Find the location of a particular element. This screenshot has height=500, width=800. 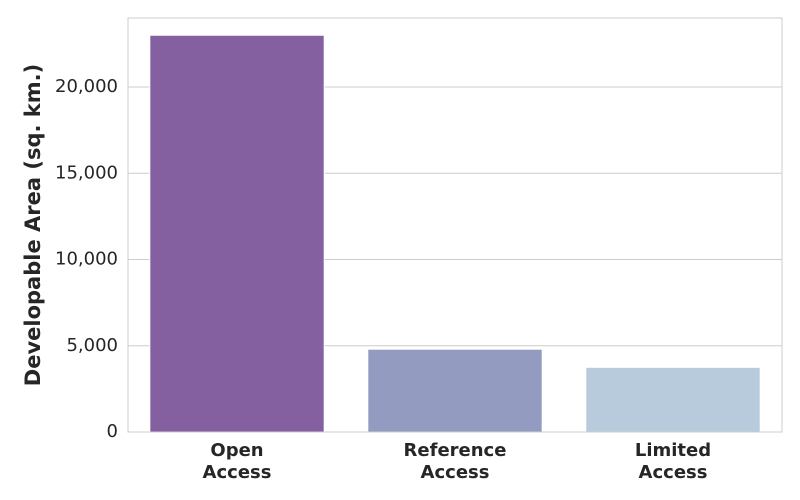

y-tick-labels: 0 5,000 10,000 15,000 20,000 is located at coordinates (86, 259).